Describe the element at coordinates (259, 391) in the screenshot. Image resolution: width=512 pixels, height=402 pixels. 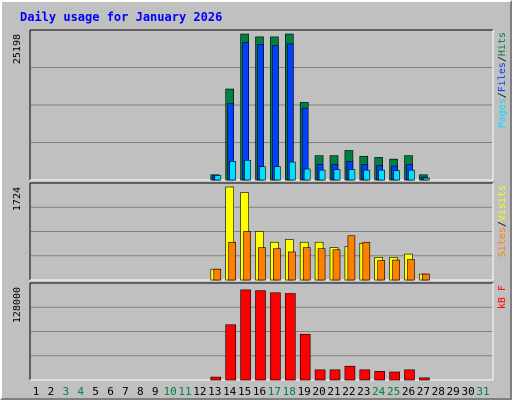
I see `day-label: 16` at that location.